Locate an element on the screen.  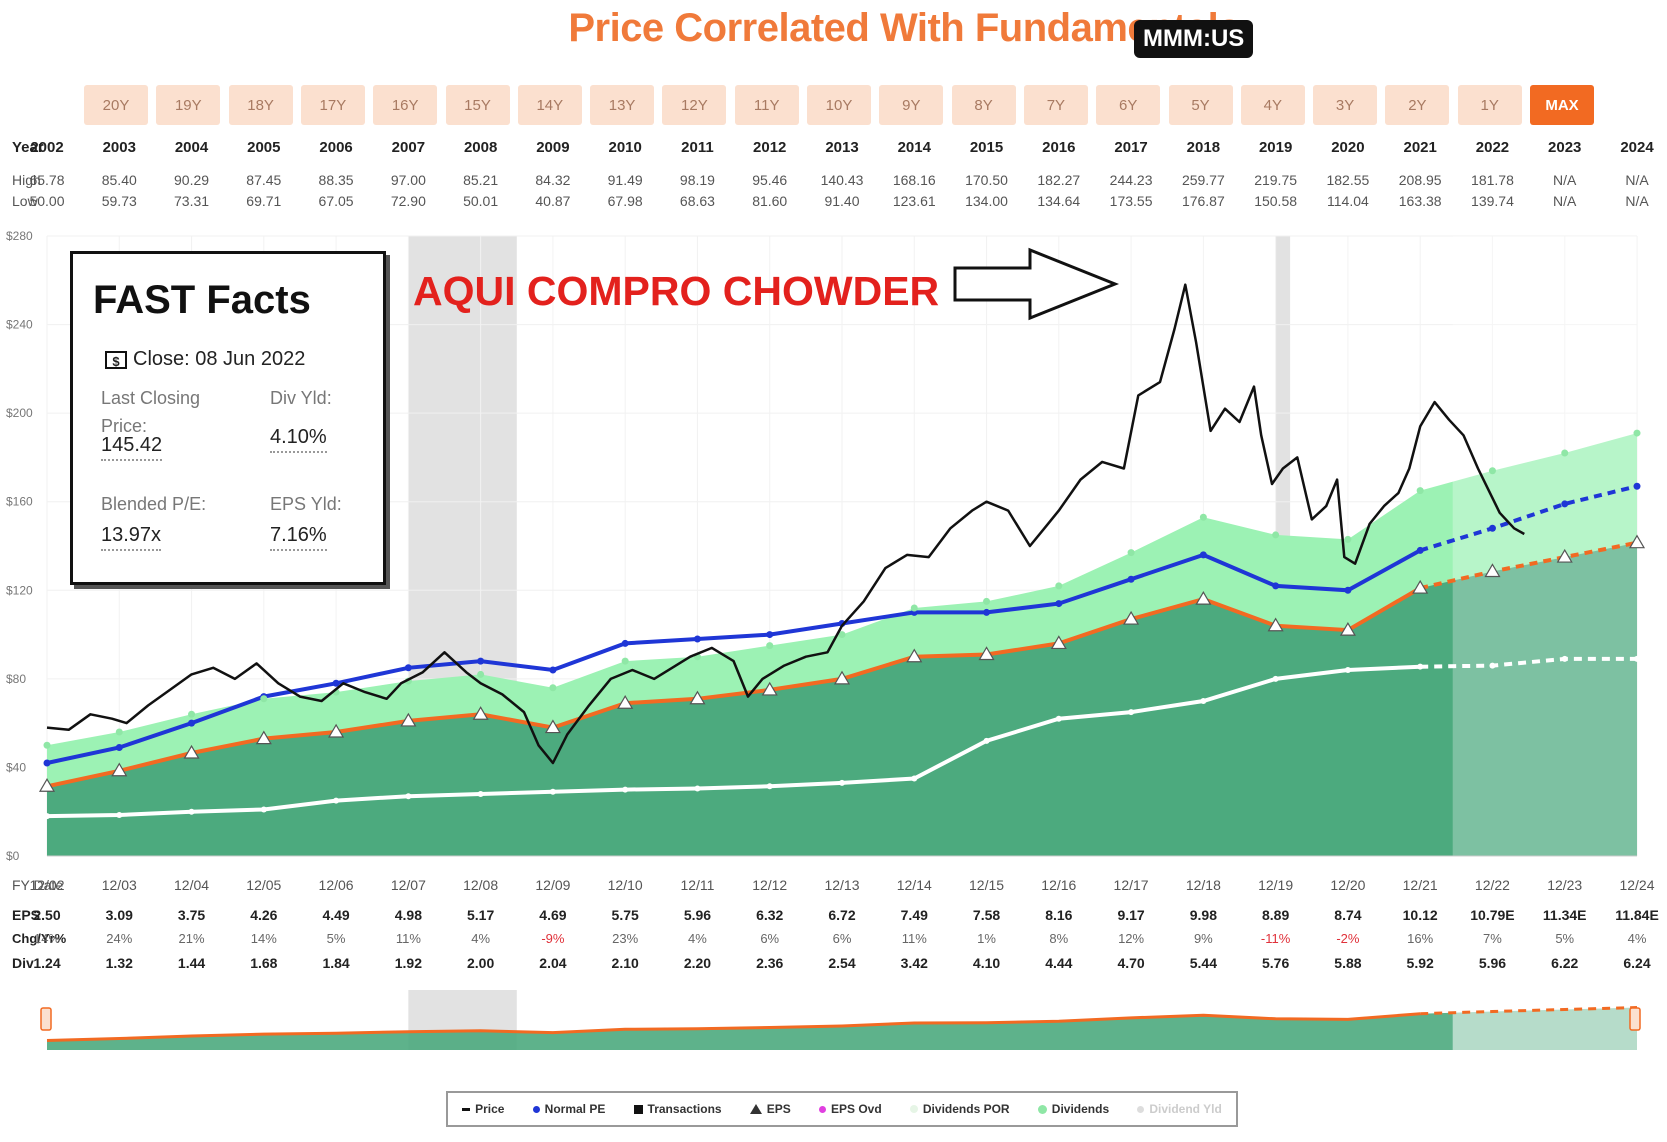
eps-line is located at coordinates (734, 687).